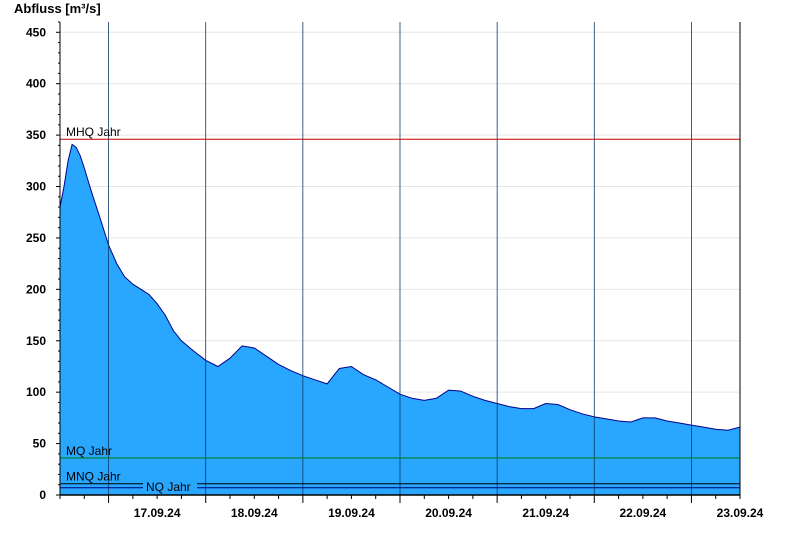  Describe the element at coordinates (36, 32) in the screenshot. I see `y-tick-label: 450` at that location.